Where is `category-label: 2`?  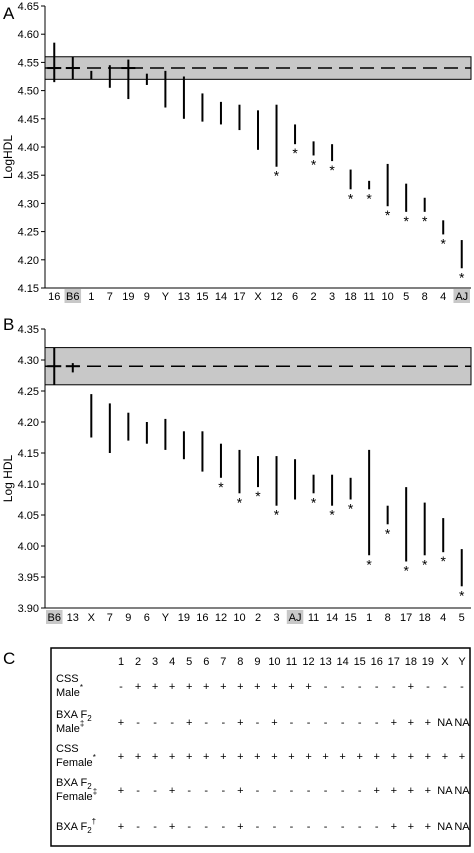 category-label: 2 is located at coordinates (258, 618).